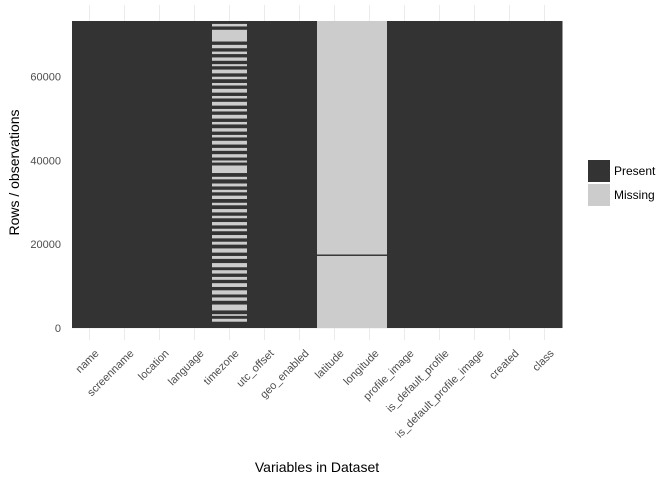 The width and height of the screenshot is (672, 480). Describe the element at coordinates (475, 174) in the screenshot. I see `present-cell-is_default_profile_image` at that location.